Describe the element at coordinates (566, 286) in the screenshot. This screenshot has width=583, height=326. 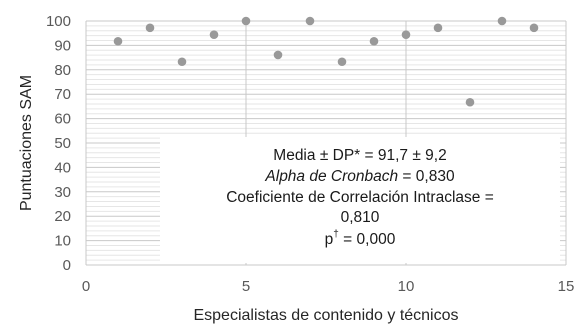
I see `x-tick-label: 15` at that location.